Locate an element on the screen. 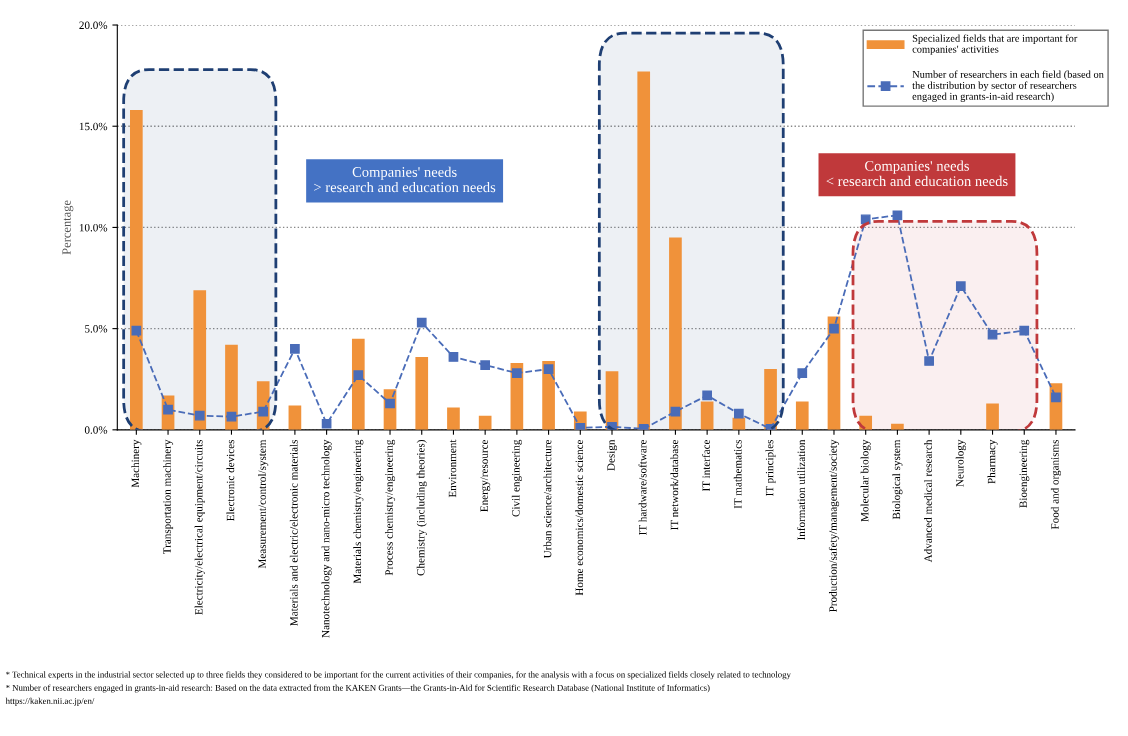 The height and width of the screenshot is (736, 1128). x-tick-label: IT hardware/software is located at coordinates (642, 487).